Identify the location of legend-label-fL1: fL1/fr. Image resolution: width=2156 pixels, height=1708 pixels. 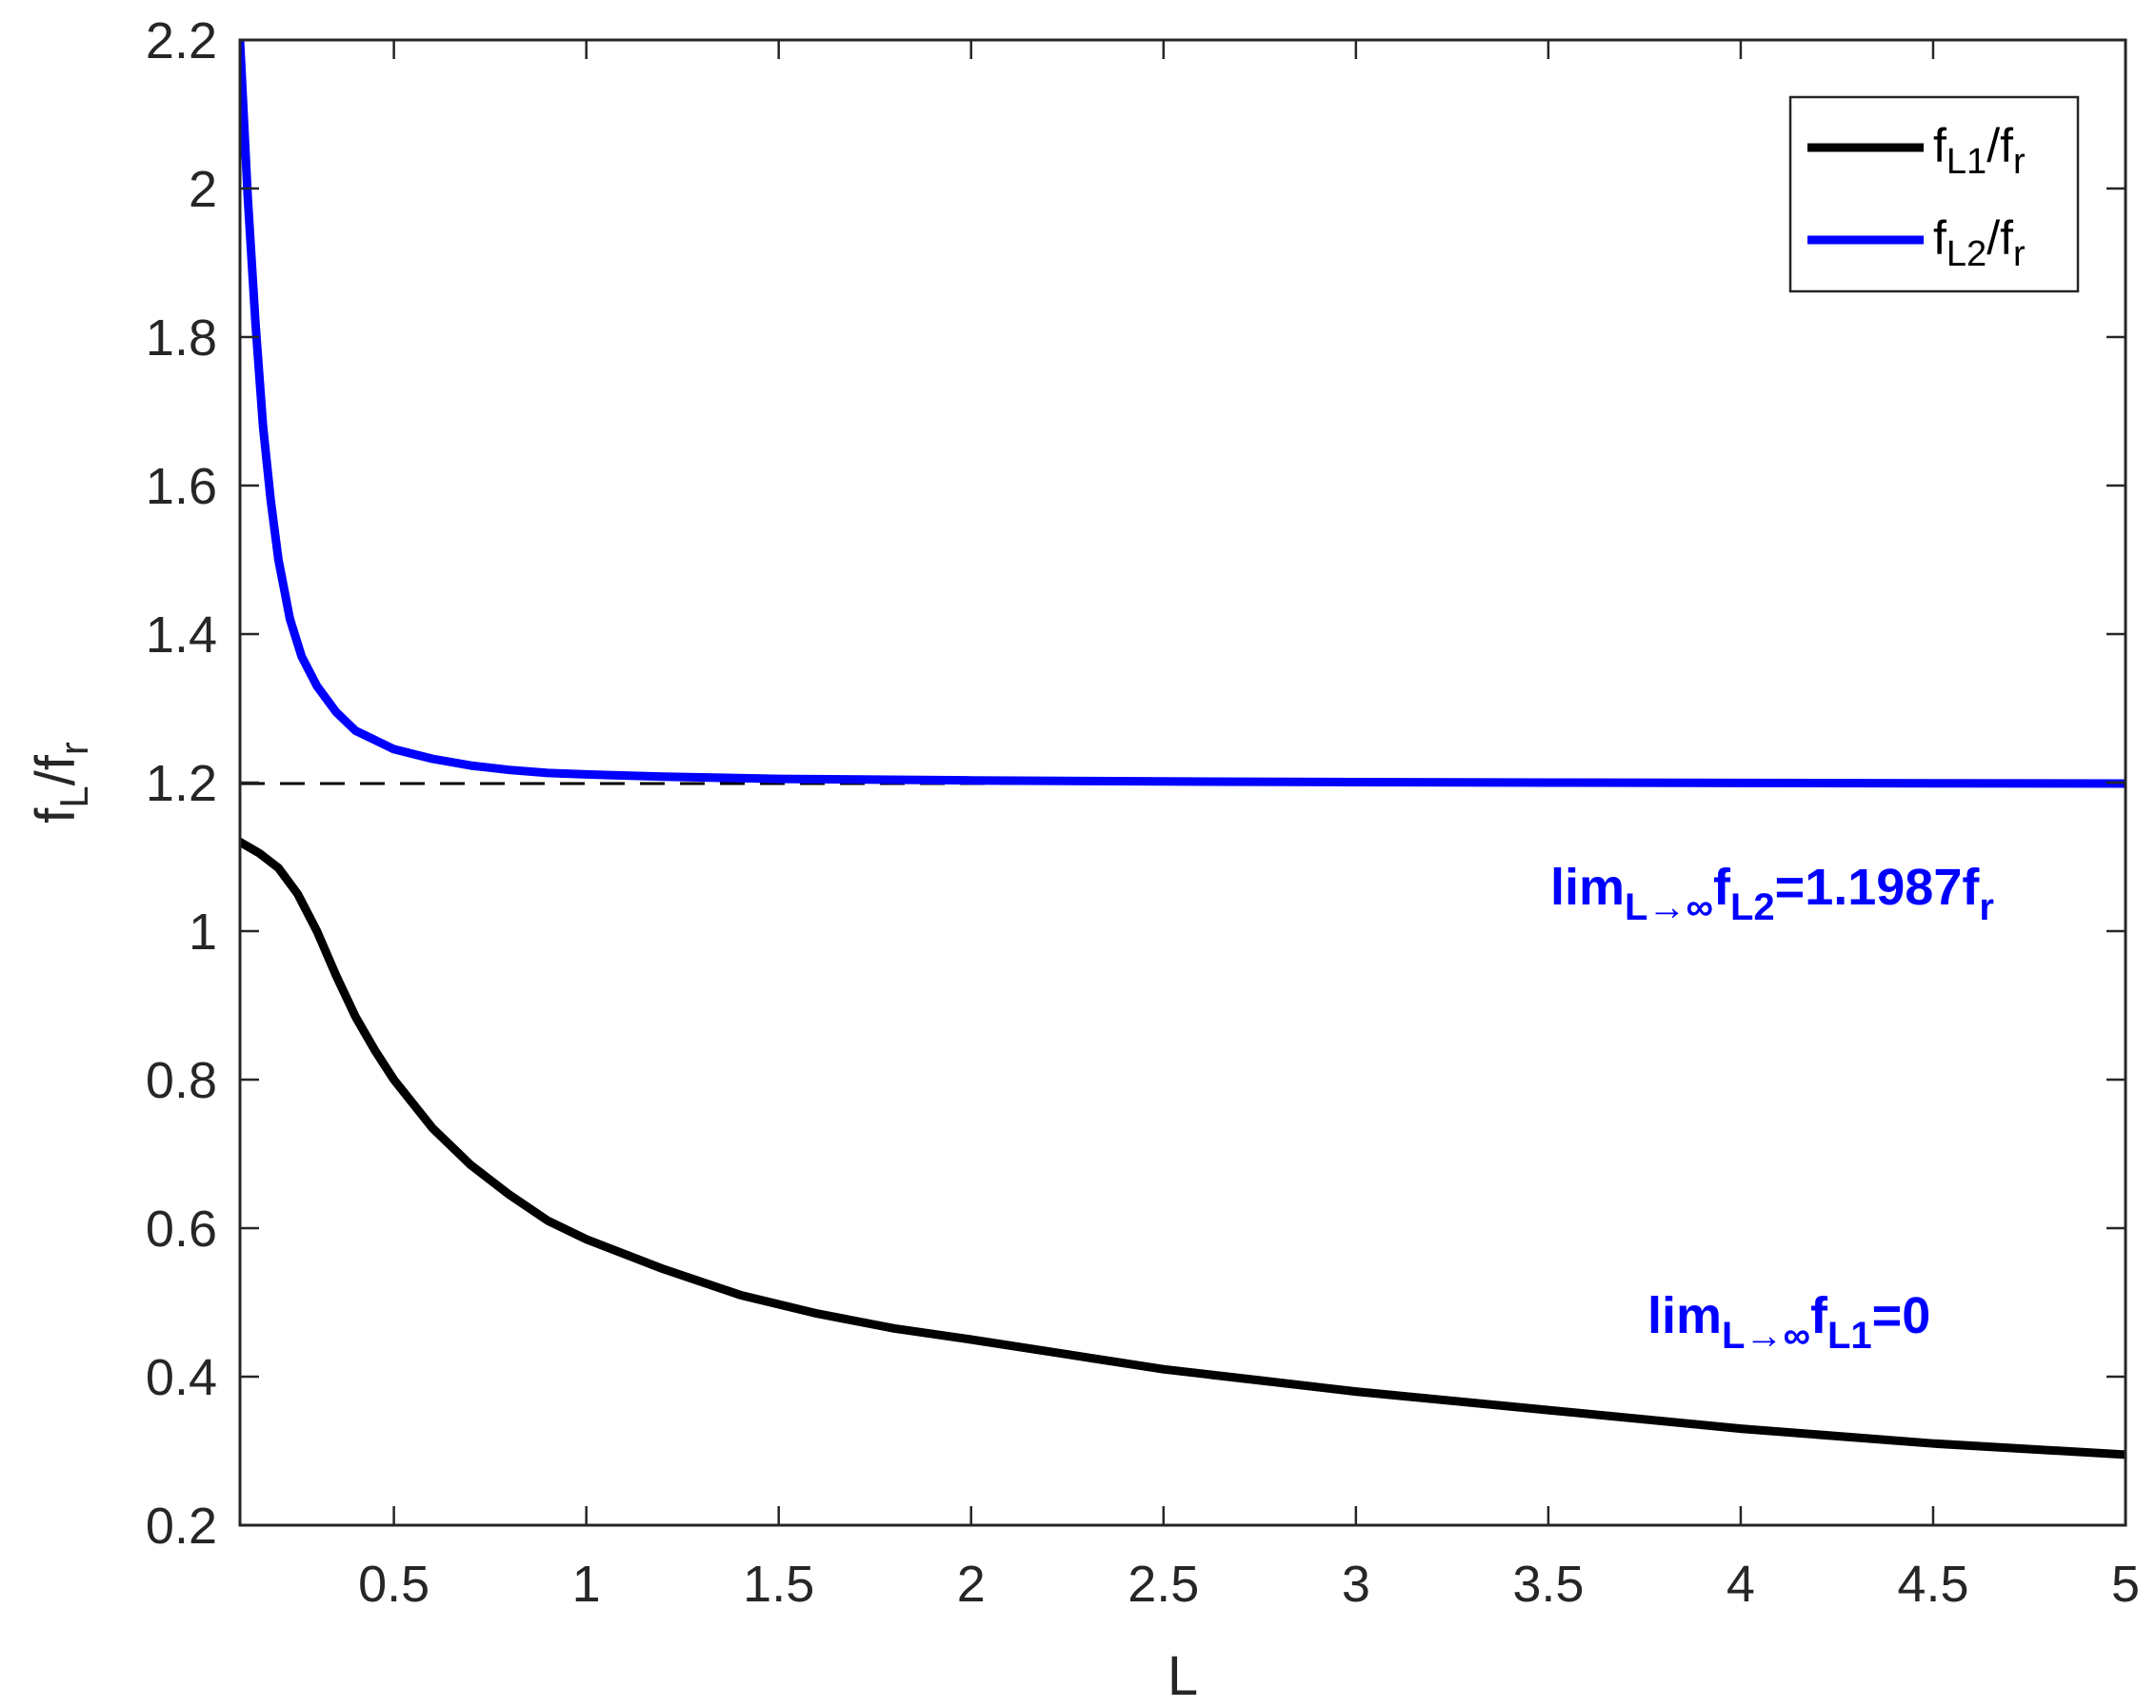
(1979, 150).